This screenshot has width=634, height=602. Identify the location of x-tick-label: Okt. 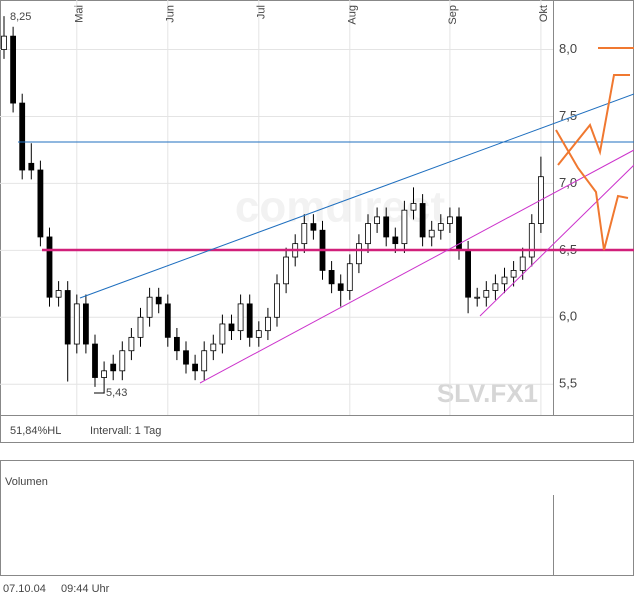
(544, 13).